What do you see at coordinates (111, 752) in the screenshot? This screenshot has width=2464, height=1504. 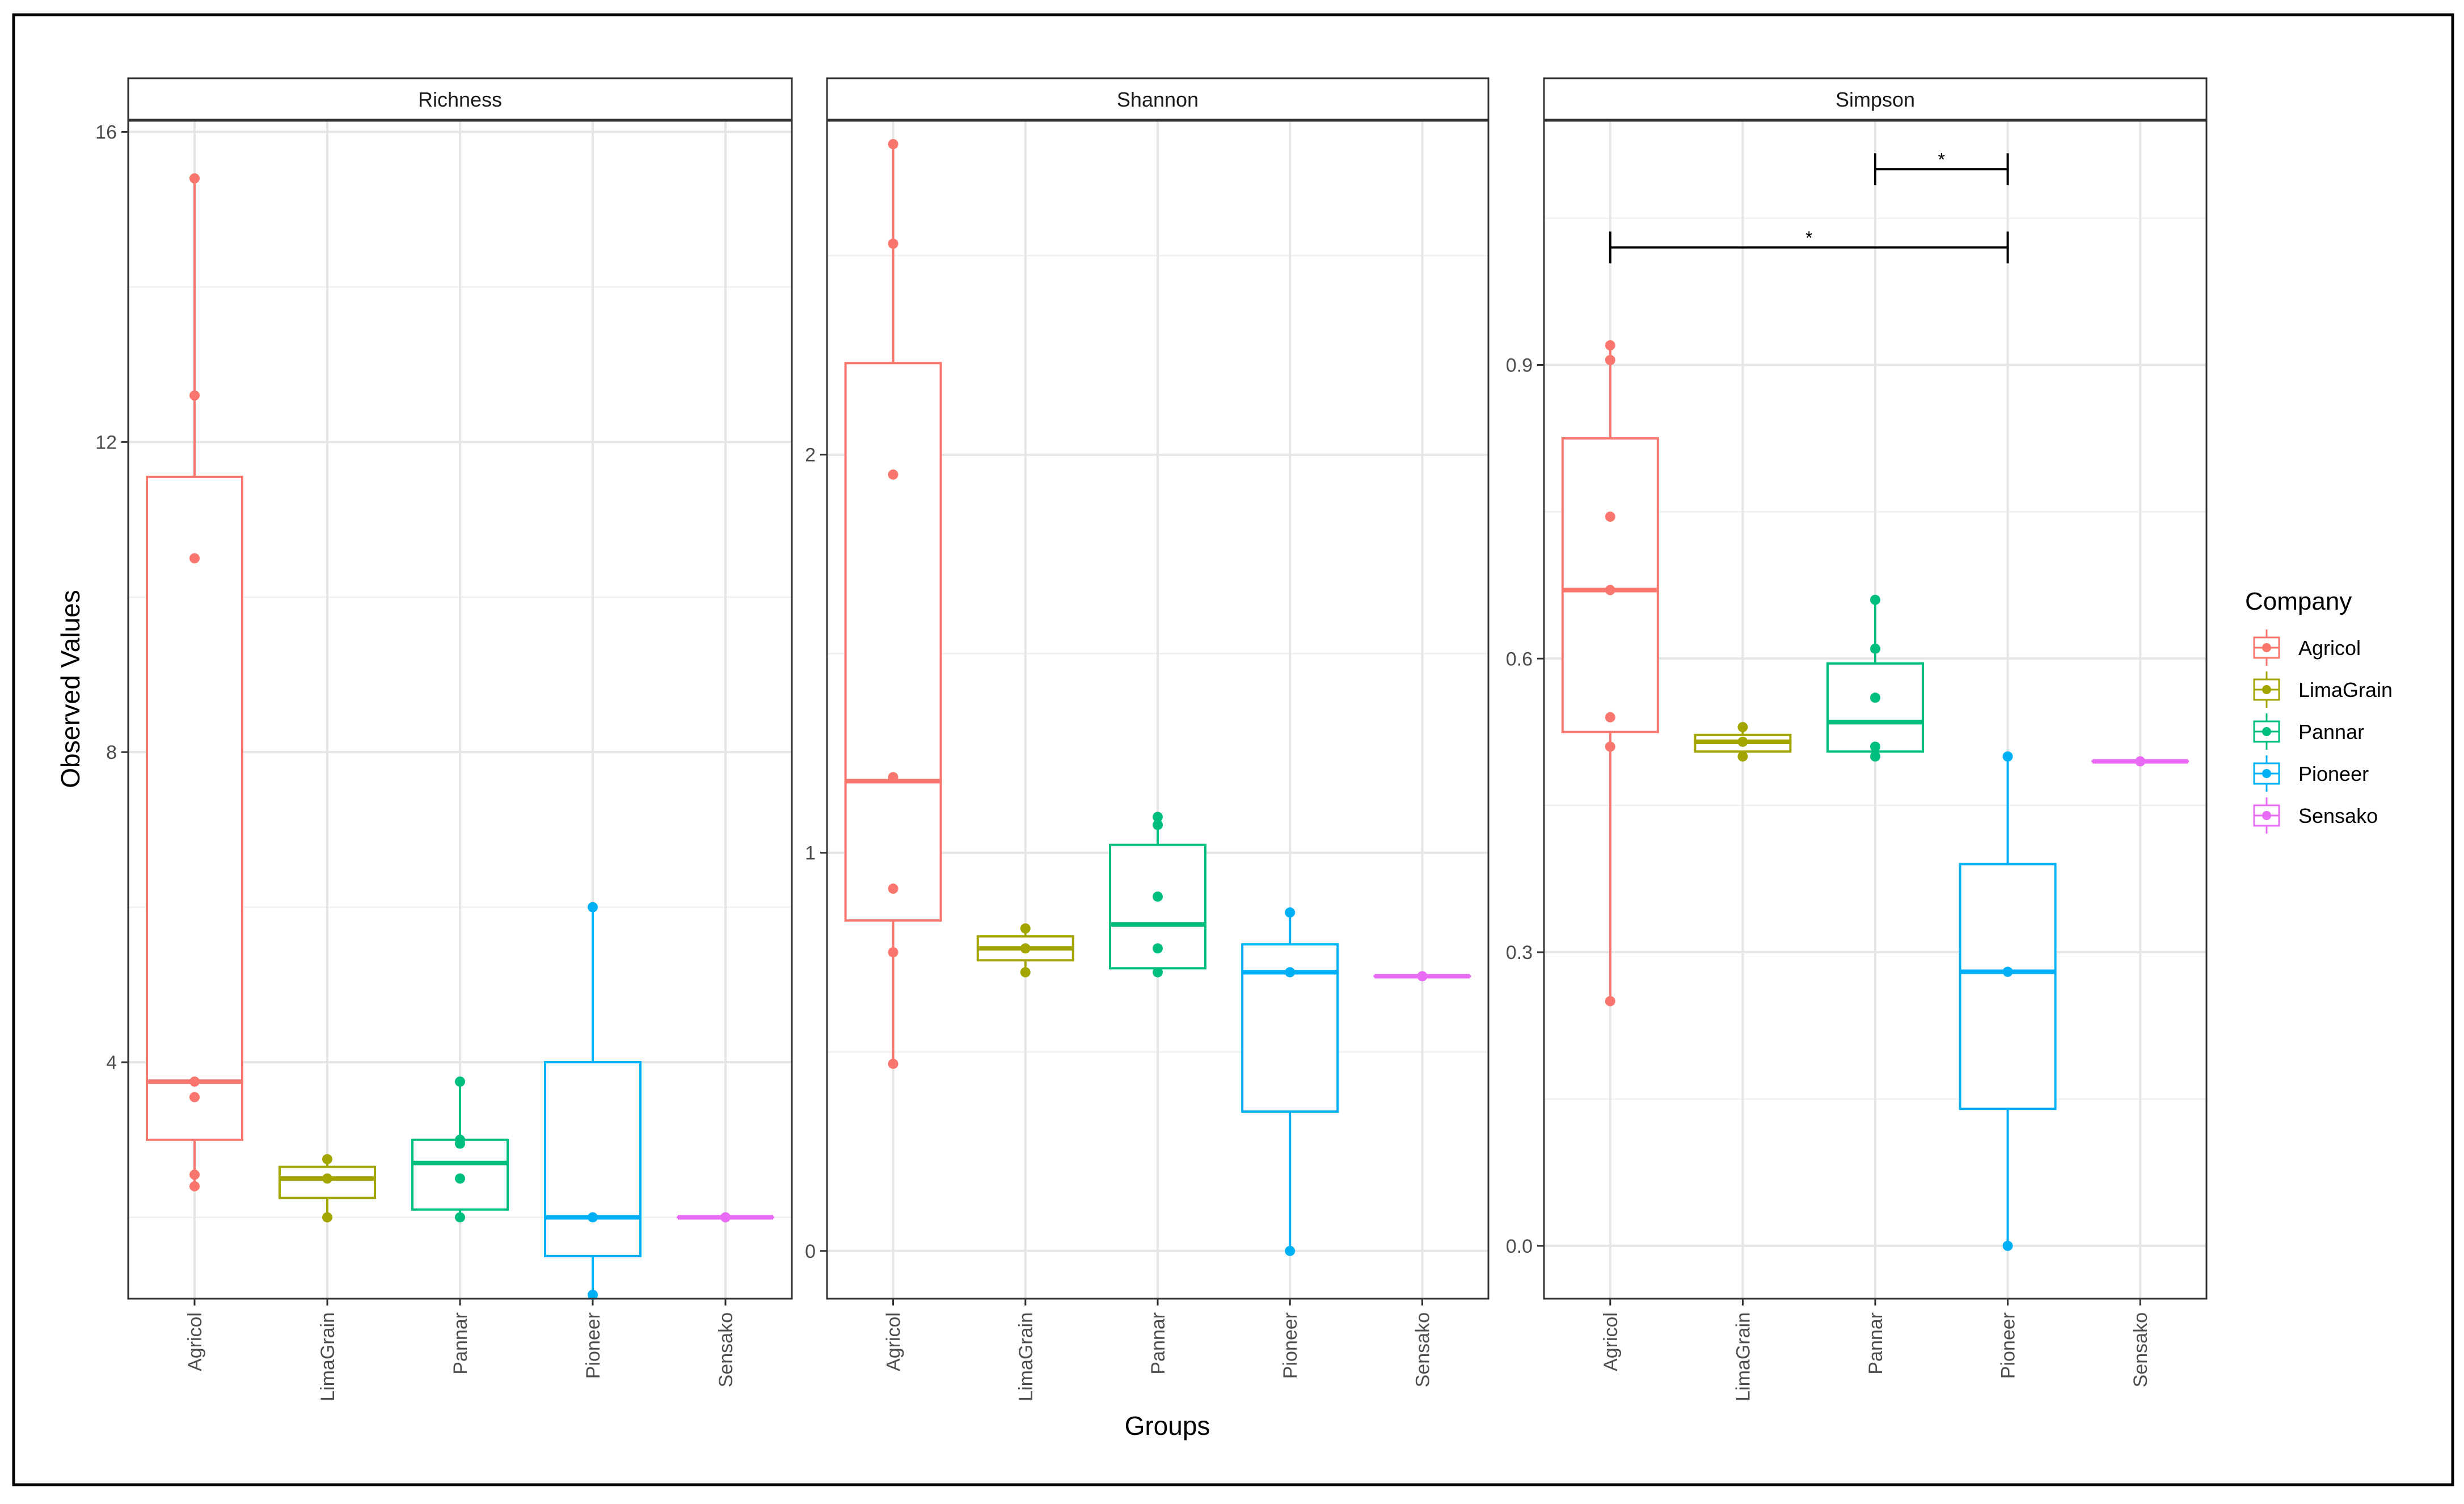 I see `y-tick-label: 8` at bounding box center [111, 752].